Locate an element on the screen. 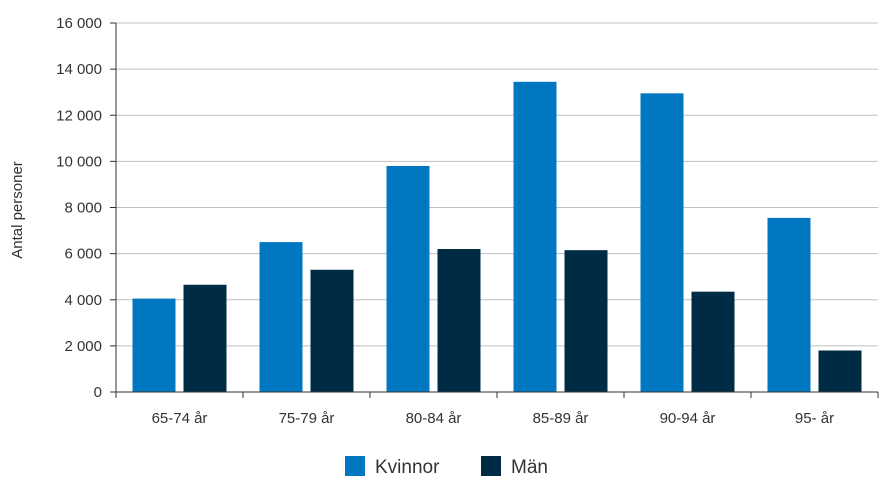 The image size is (885, 488). x-tick-label: 65-74 år is located at coordinates (180, 418).